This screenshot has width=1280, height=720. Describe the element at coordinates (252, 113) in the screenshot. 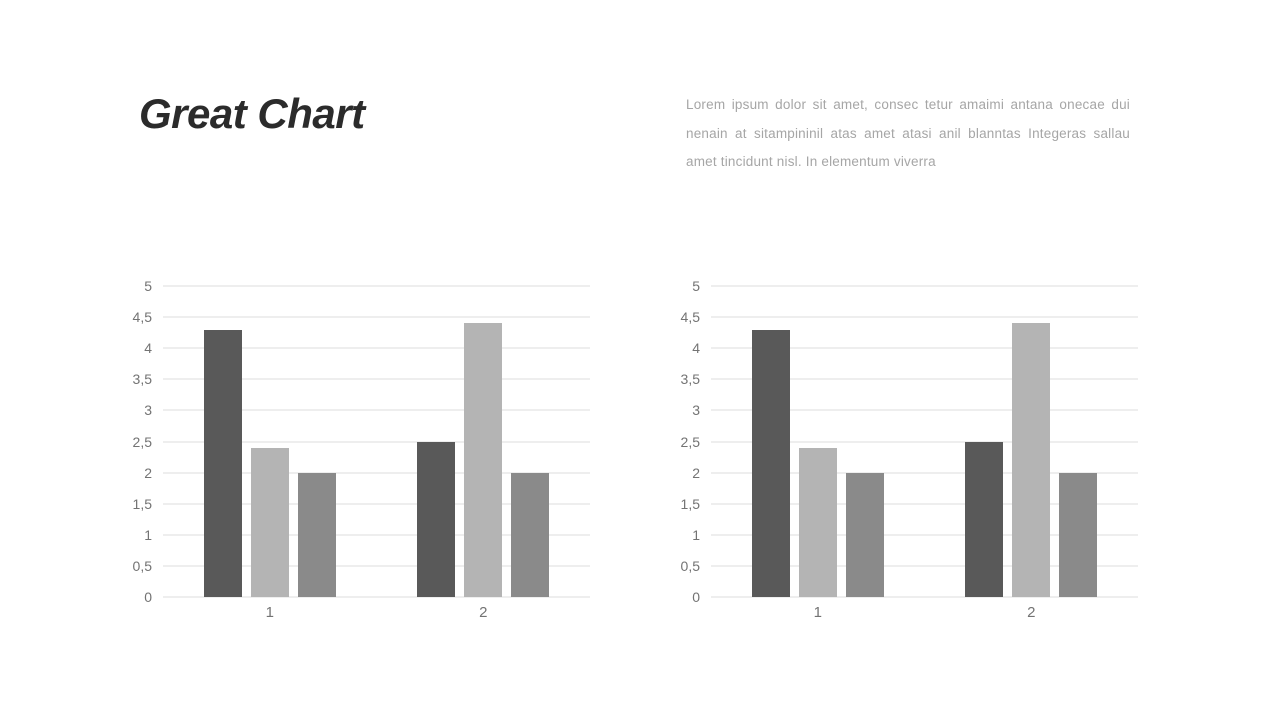

I see `page-title: Great Chart` at that location.